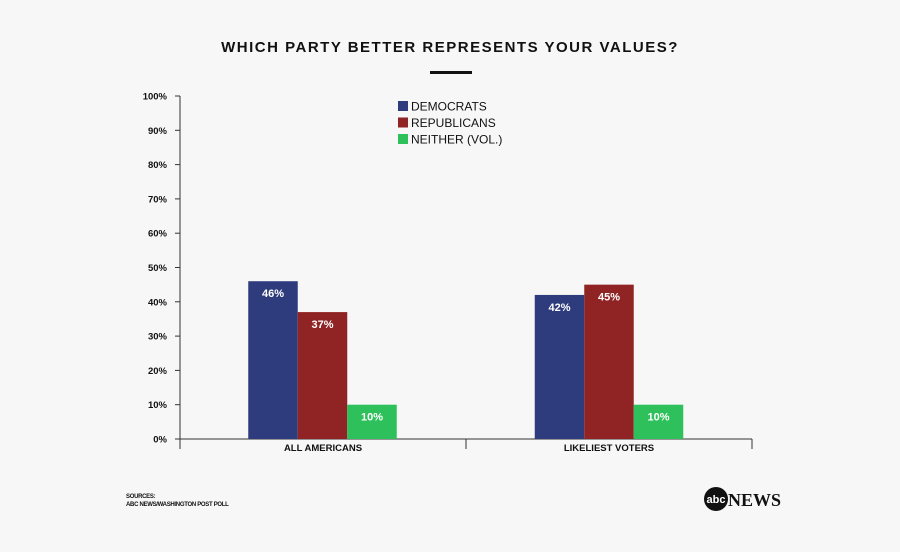 The image size is (900, 552). Describe the element at coordinates (453, 123) in the screenshot. I see `legend-label: REPUBLICANS` at that location.